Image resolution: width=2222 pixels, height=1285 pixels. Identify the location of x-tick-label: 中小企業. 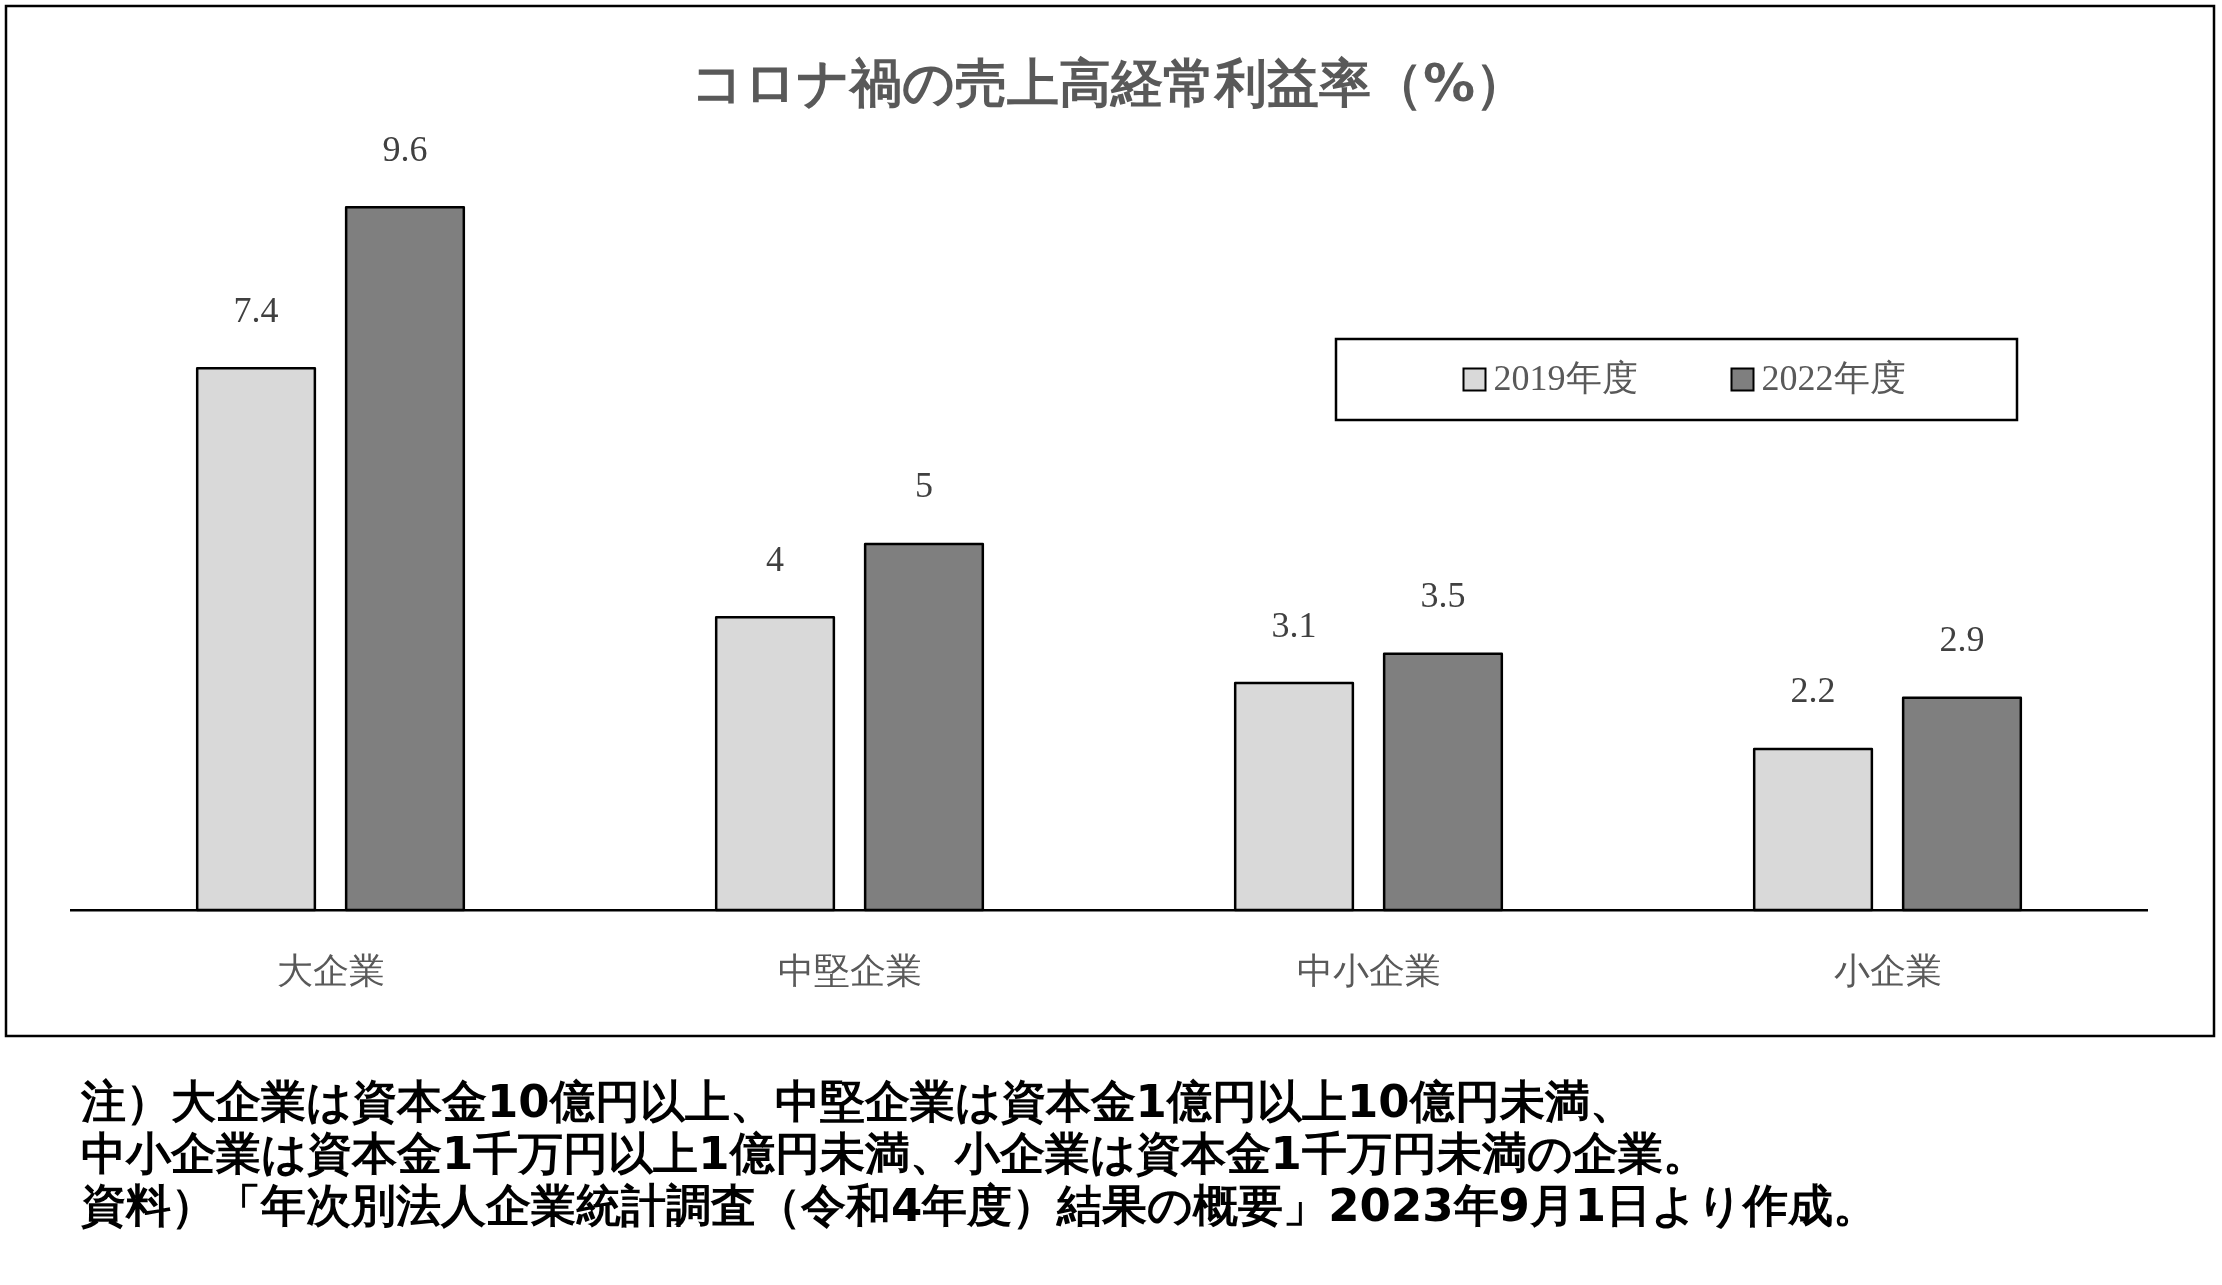
(1368, 971).